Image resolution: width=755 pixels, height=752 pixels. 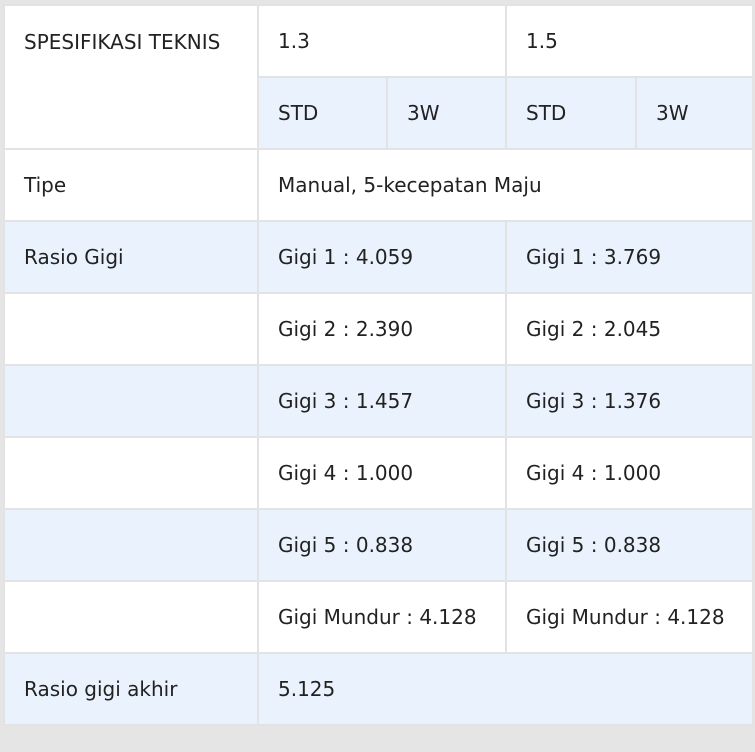 What do you see at coordinates (382, 41) in the screenshot?
I see `variant-1-3-header: 1.3` at bounding box center [382, 41].